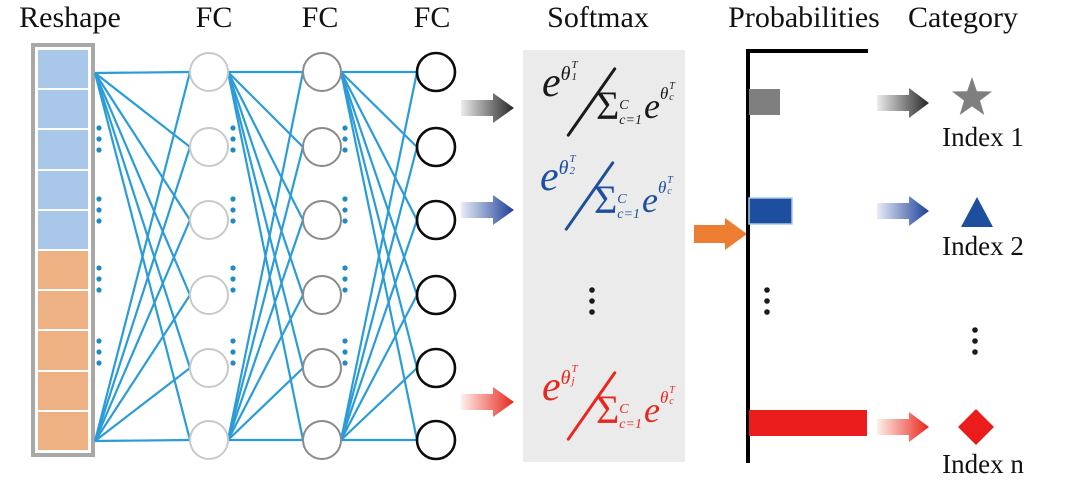 This screenshot has height=484, width=1067. Describe the element at coordinates (70, 17) in the screenshot. I see `label-reshape: Reshape` at that location.